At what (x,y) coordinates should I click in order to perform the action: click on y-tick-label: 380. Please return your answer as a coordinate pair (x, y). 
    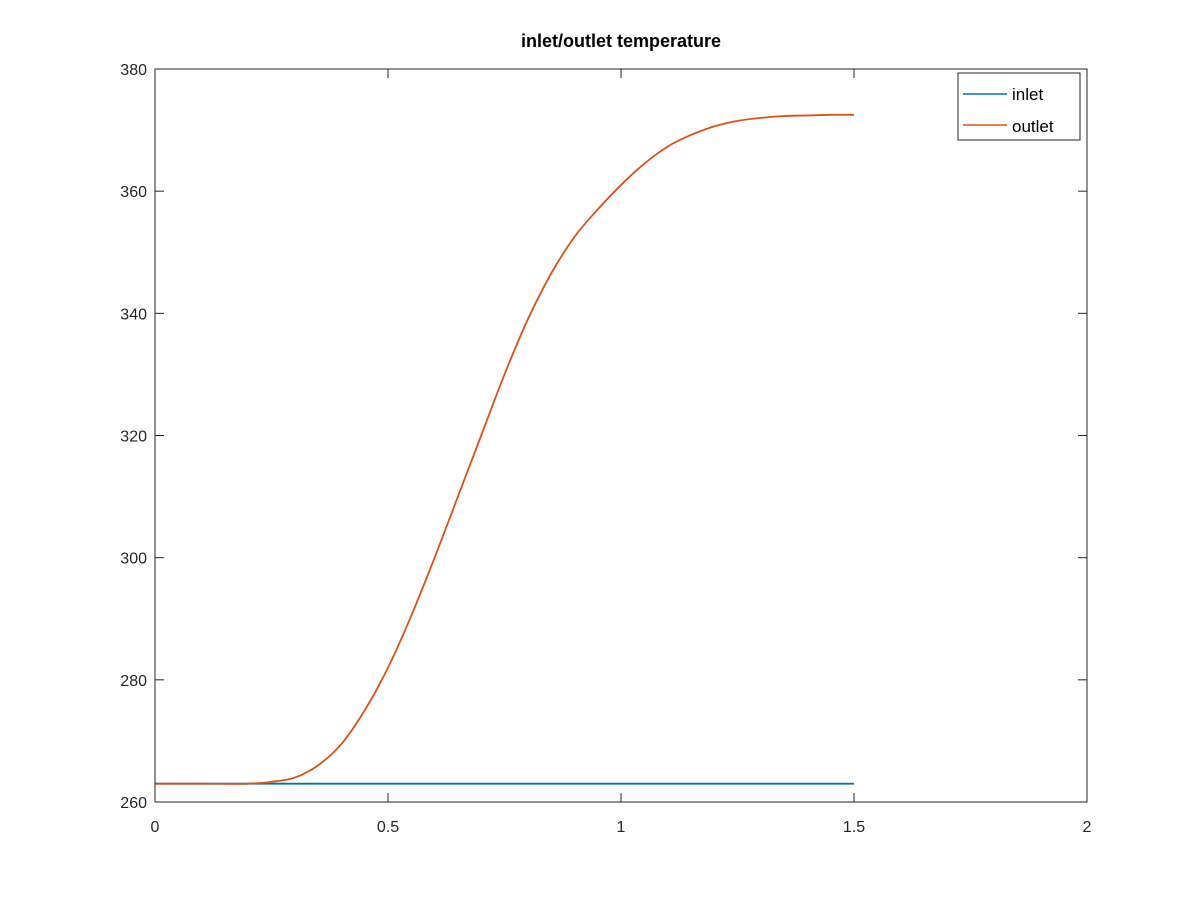
    Looking at the image, I should click on (133, 70).